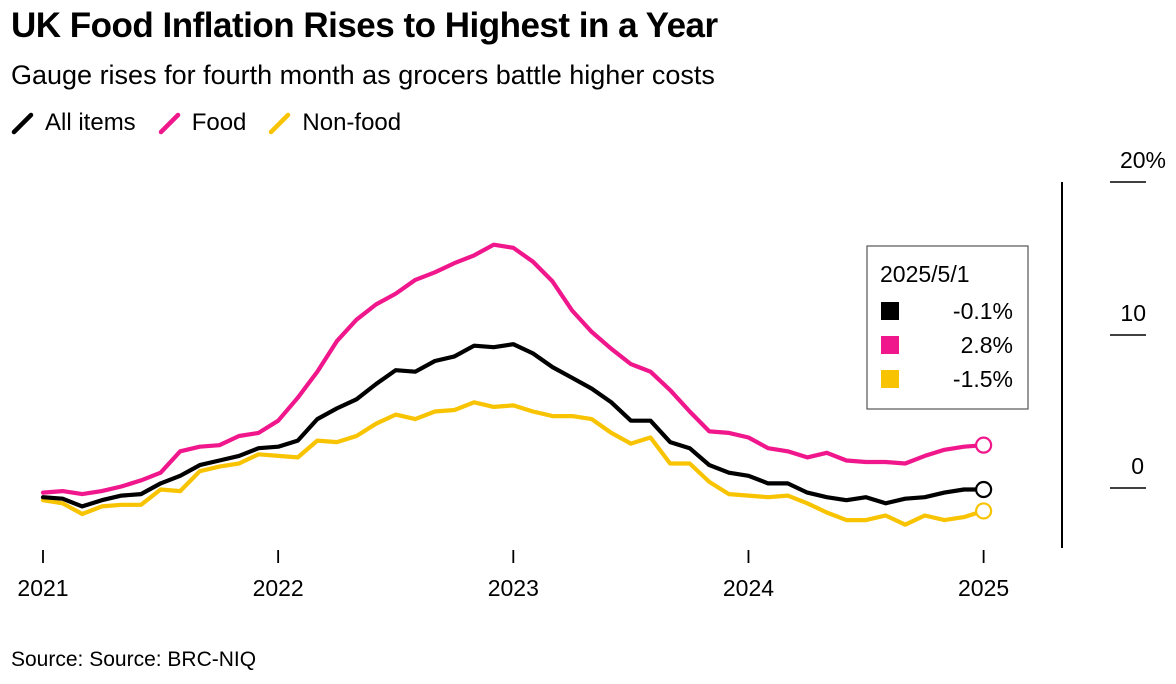 Image resolution: width=1176 pixels, height=684 pixels. I want to click on y-tick-label: 20%, so click(1143, 160).